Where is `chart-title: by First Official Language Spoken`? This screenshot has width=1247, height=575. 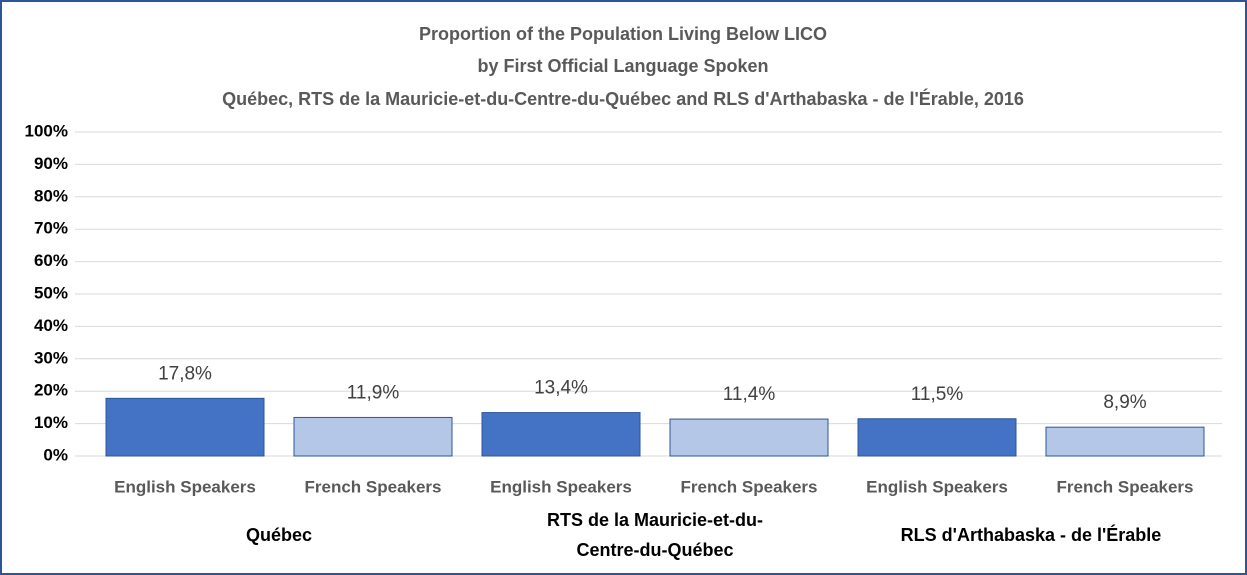
chart-title: by First Official Language Spoken is located at coordinates (622, 66).